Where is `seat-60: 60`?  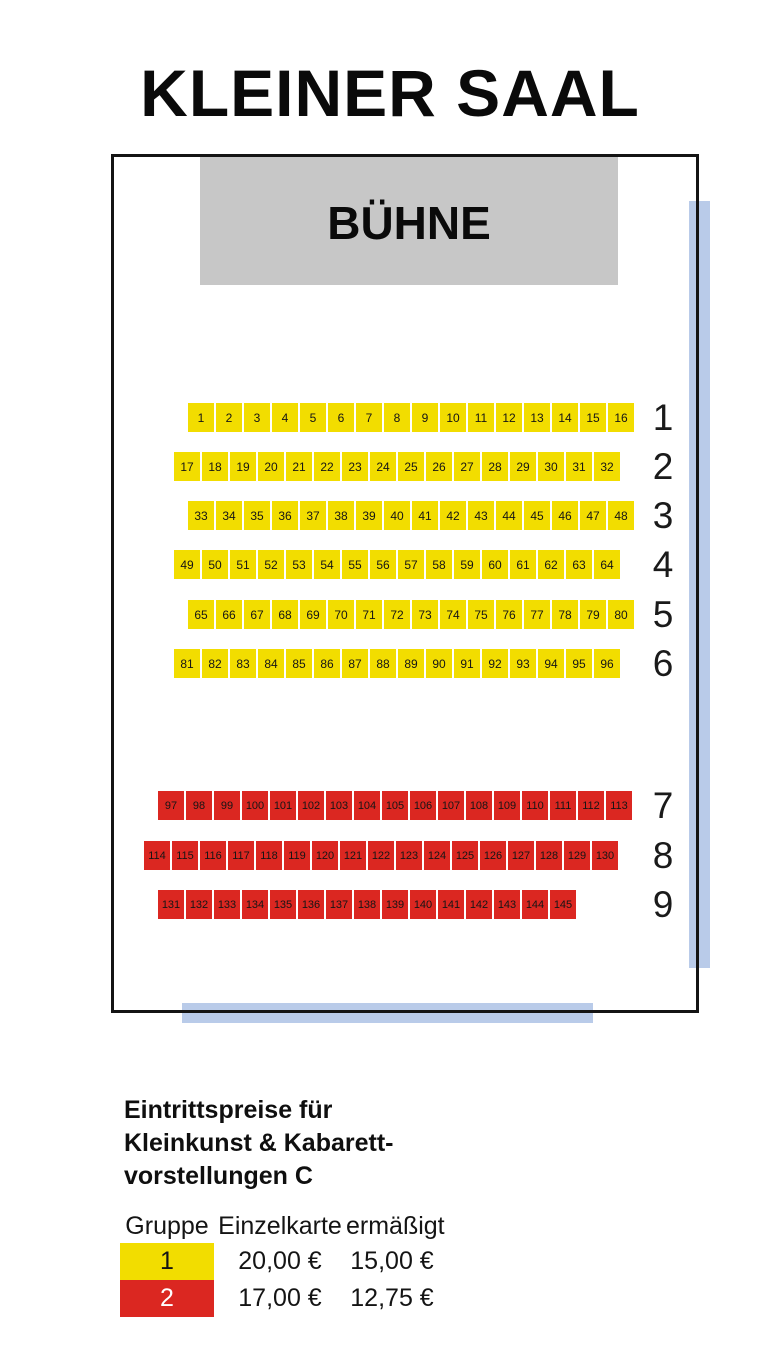
seat-60: 60 is located at coordinates (495, 564).